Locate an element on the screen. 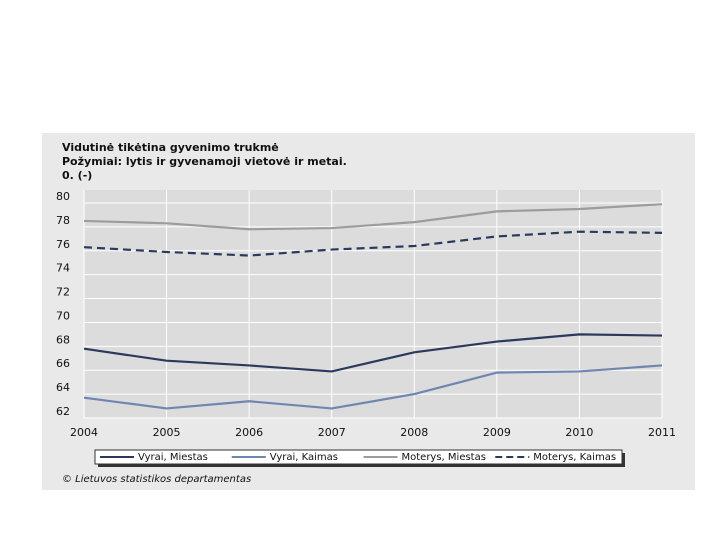  y-tick-label: 70 is located at coordinates (63, 315).